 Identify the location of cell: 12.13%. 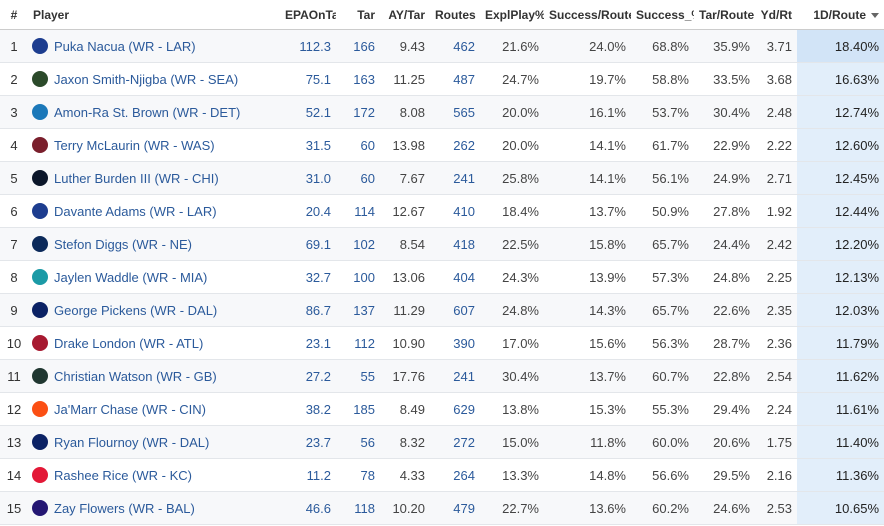
(840, 277).